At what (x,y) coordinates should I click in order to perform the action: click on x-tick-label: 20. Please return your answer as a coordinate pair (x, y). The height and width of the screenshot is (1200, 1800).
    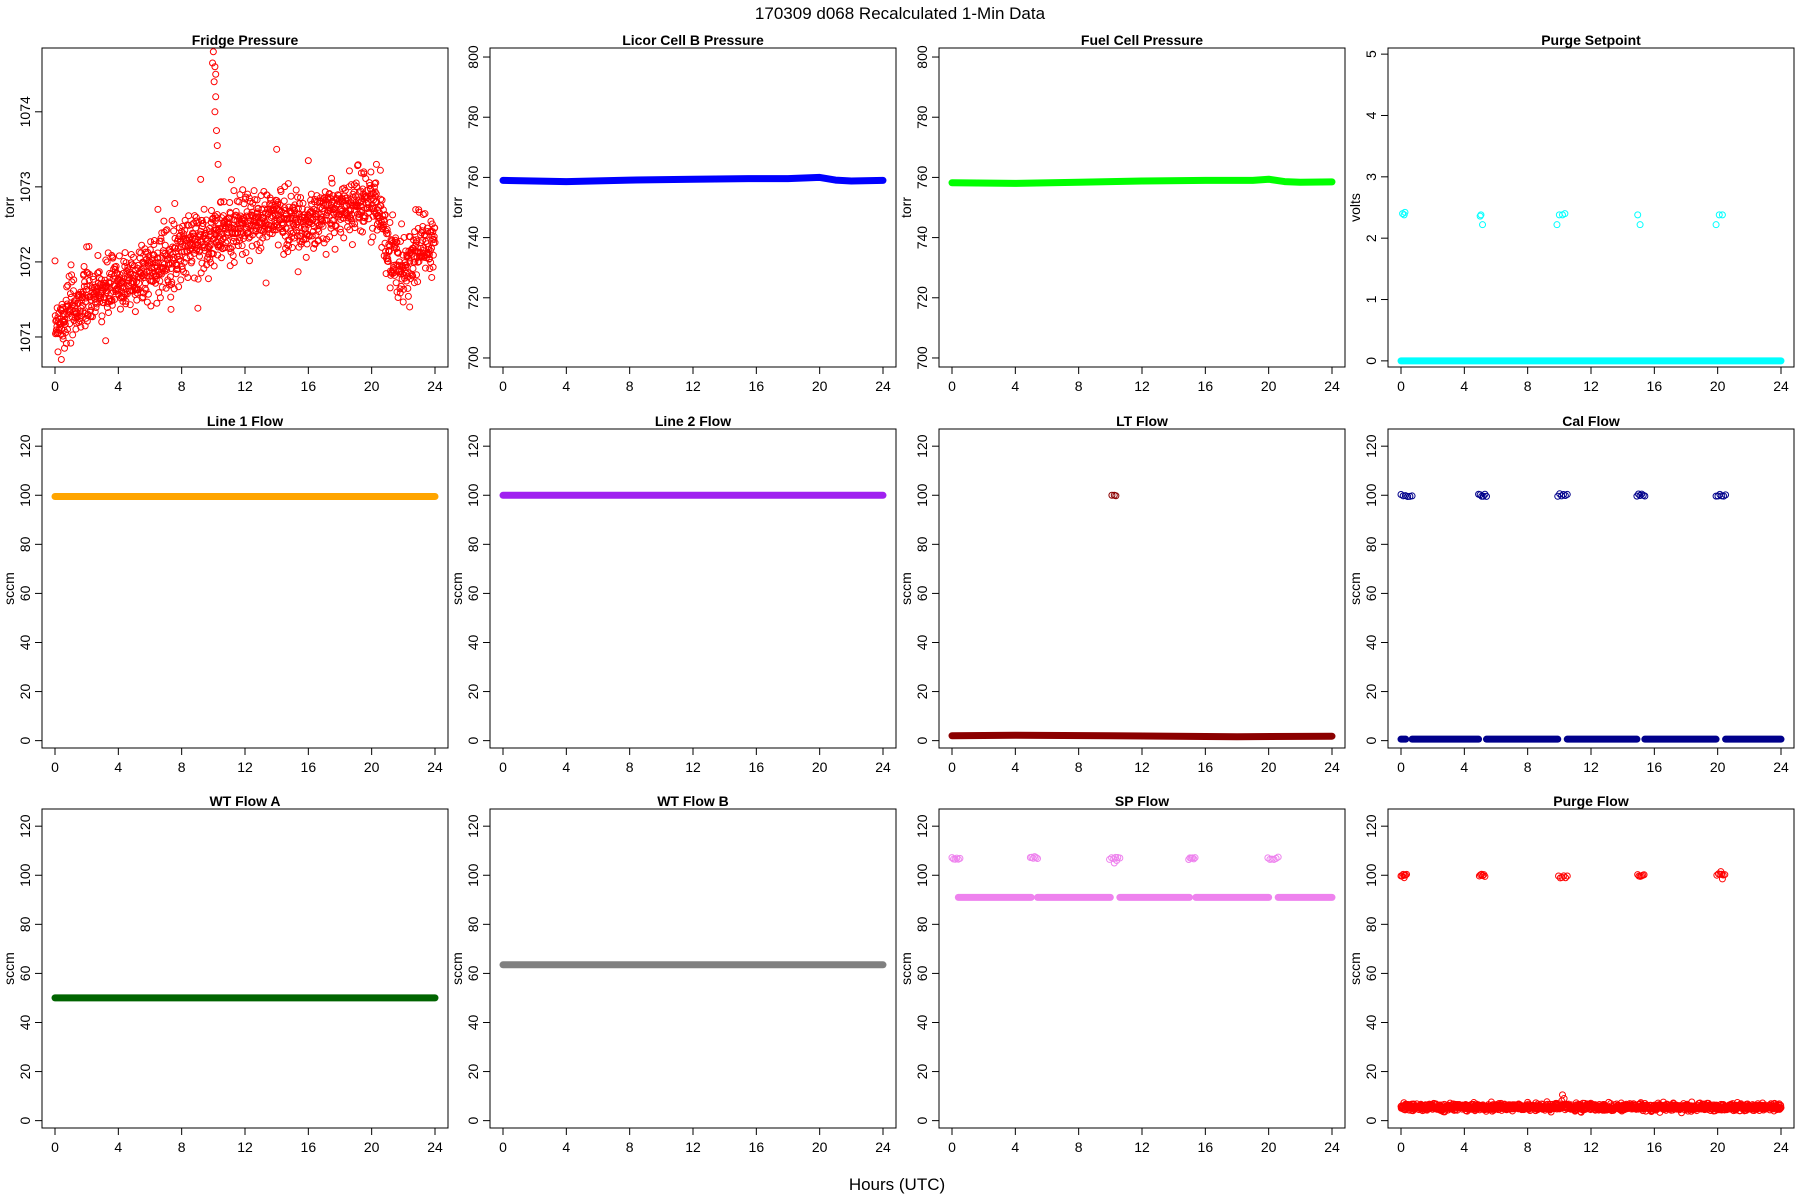
    Looking at the image, I should click on (372, 386).